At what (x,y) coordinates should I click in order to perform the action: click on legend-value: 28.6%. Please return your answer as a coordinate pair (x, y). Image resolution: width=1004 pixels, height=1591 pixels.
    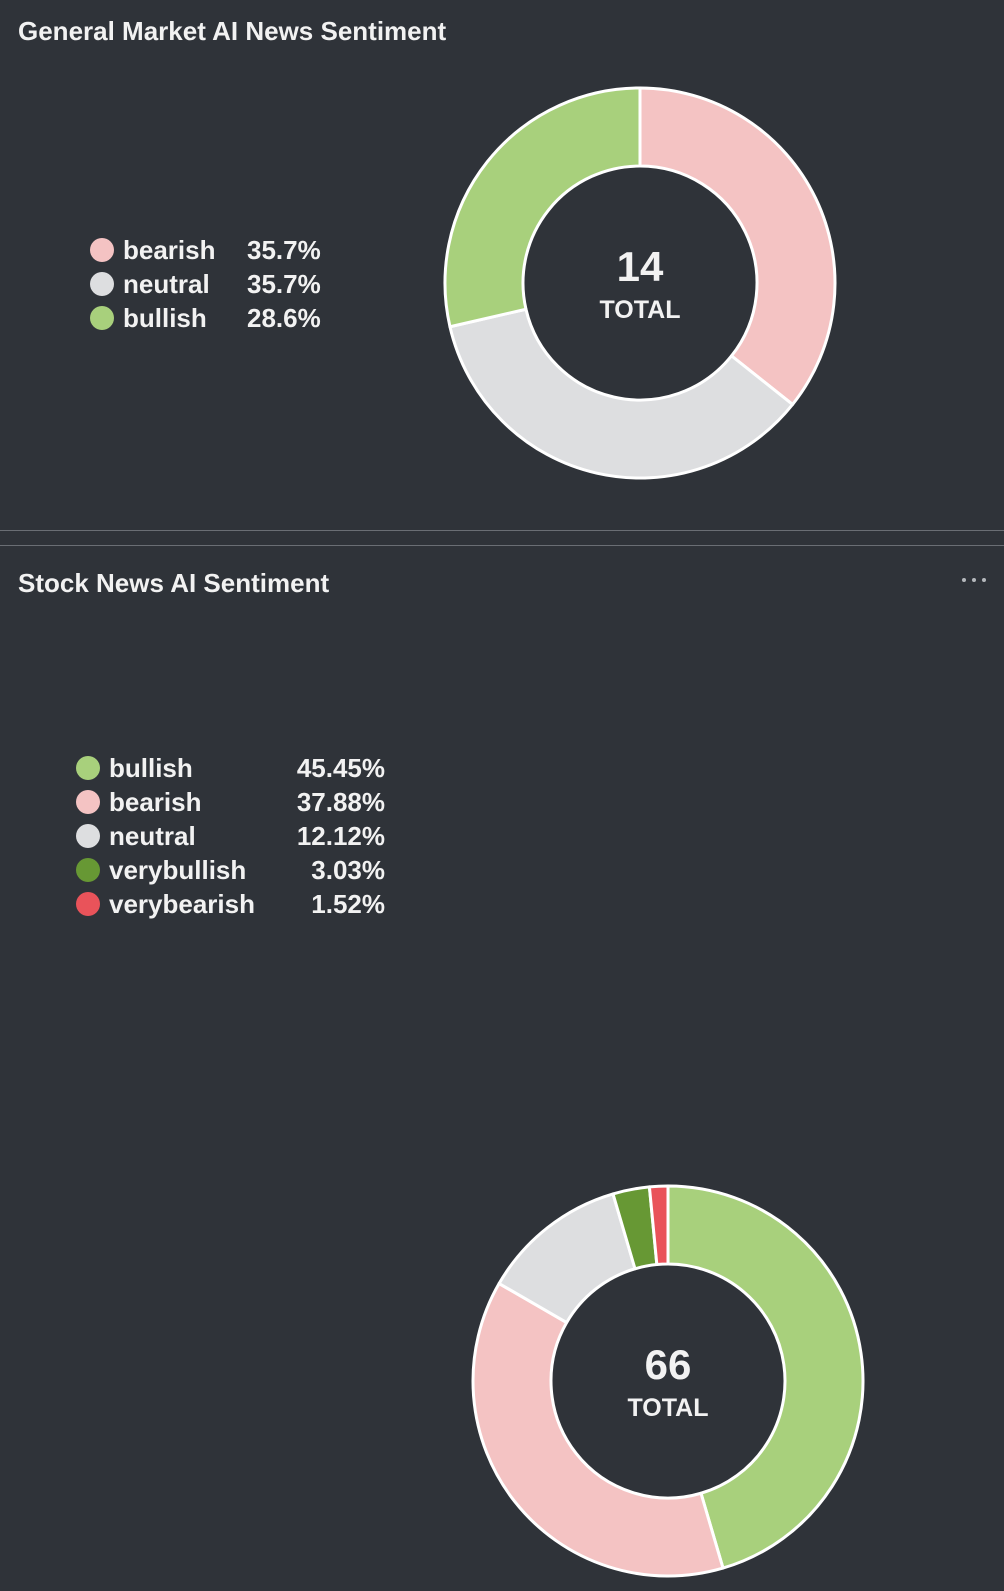
    Looking at the image, I should click on (284, 317).